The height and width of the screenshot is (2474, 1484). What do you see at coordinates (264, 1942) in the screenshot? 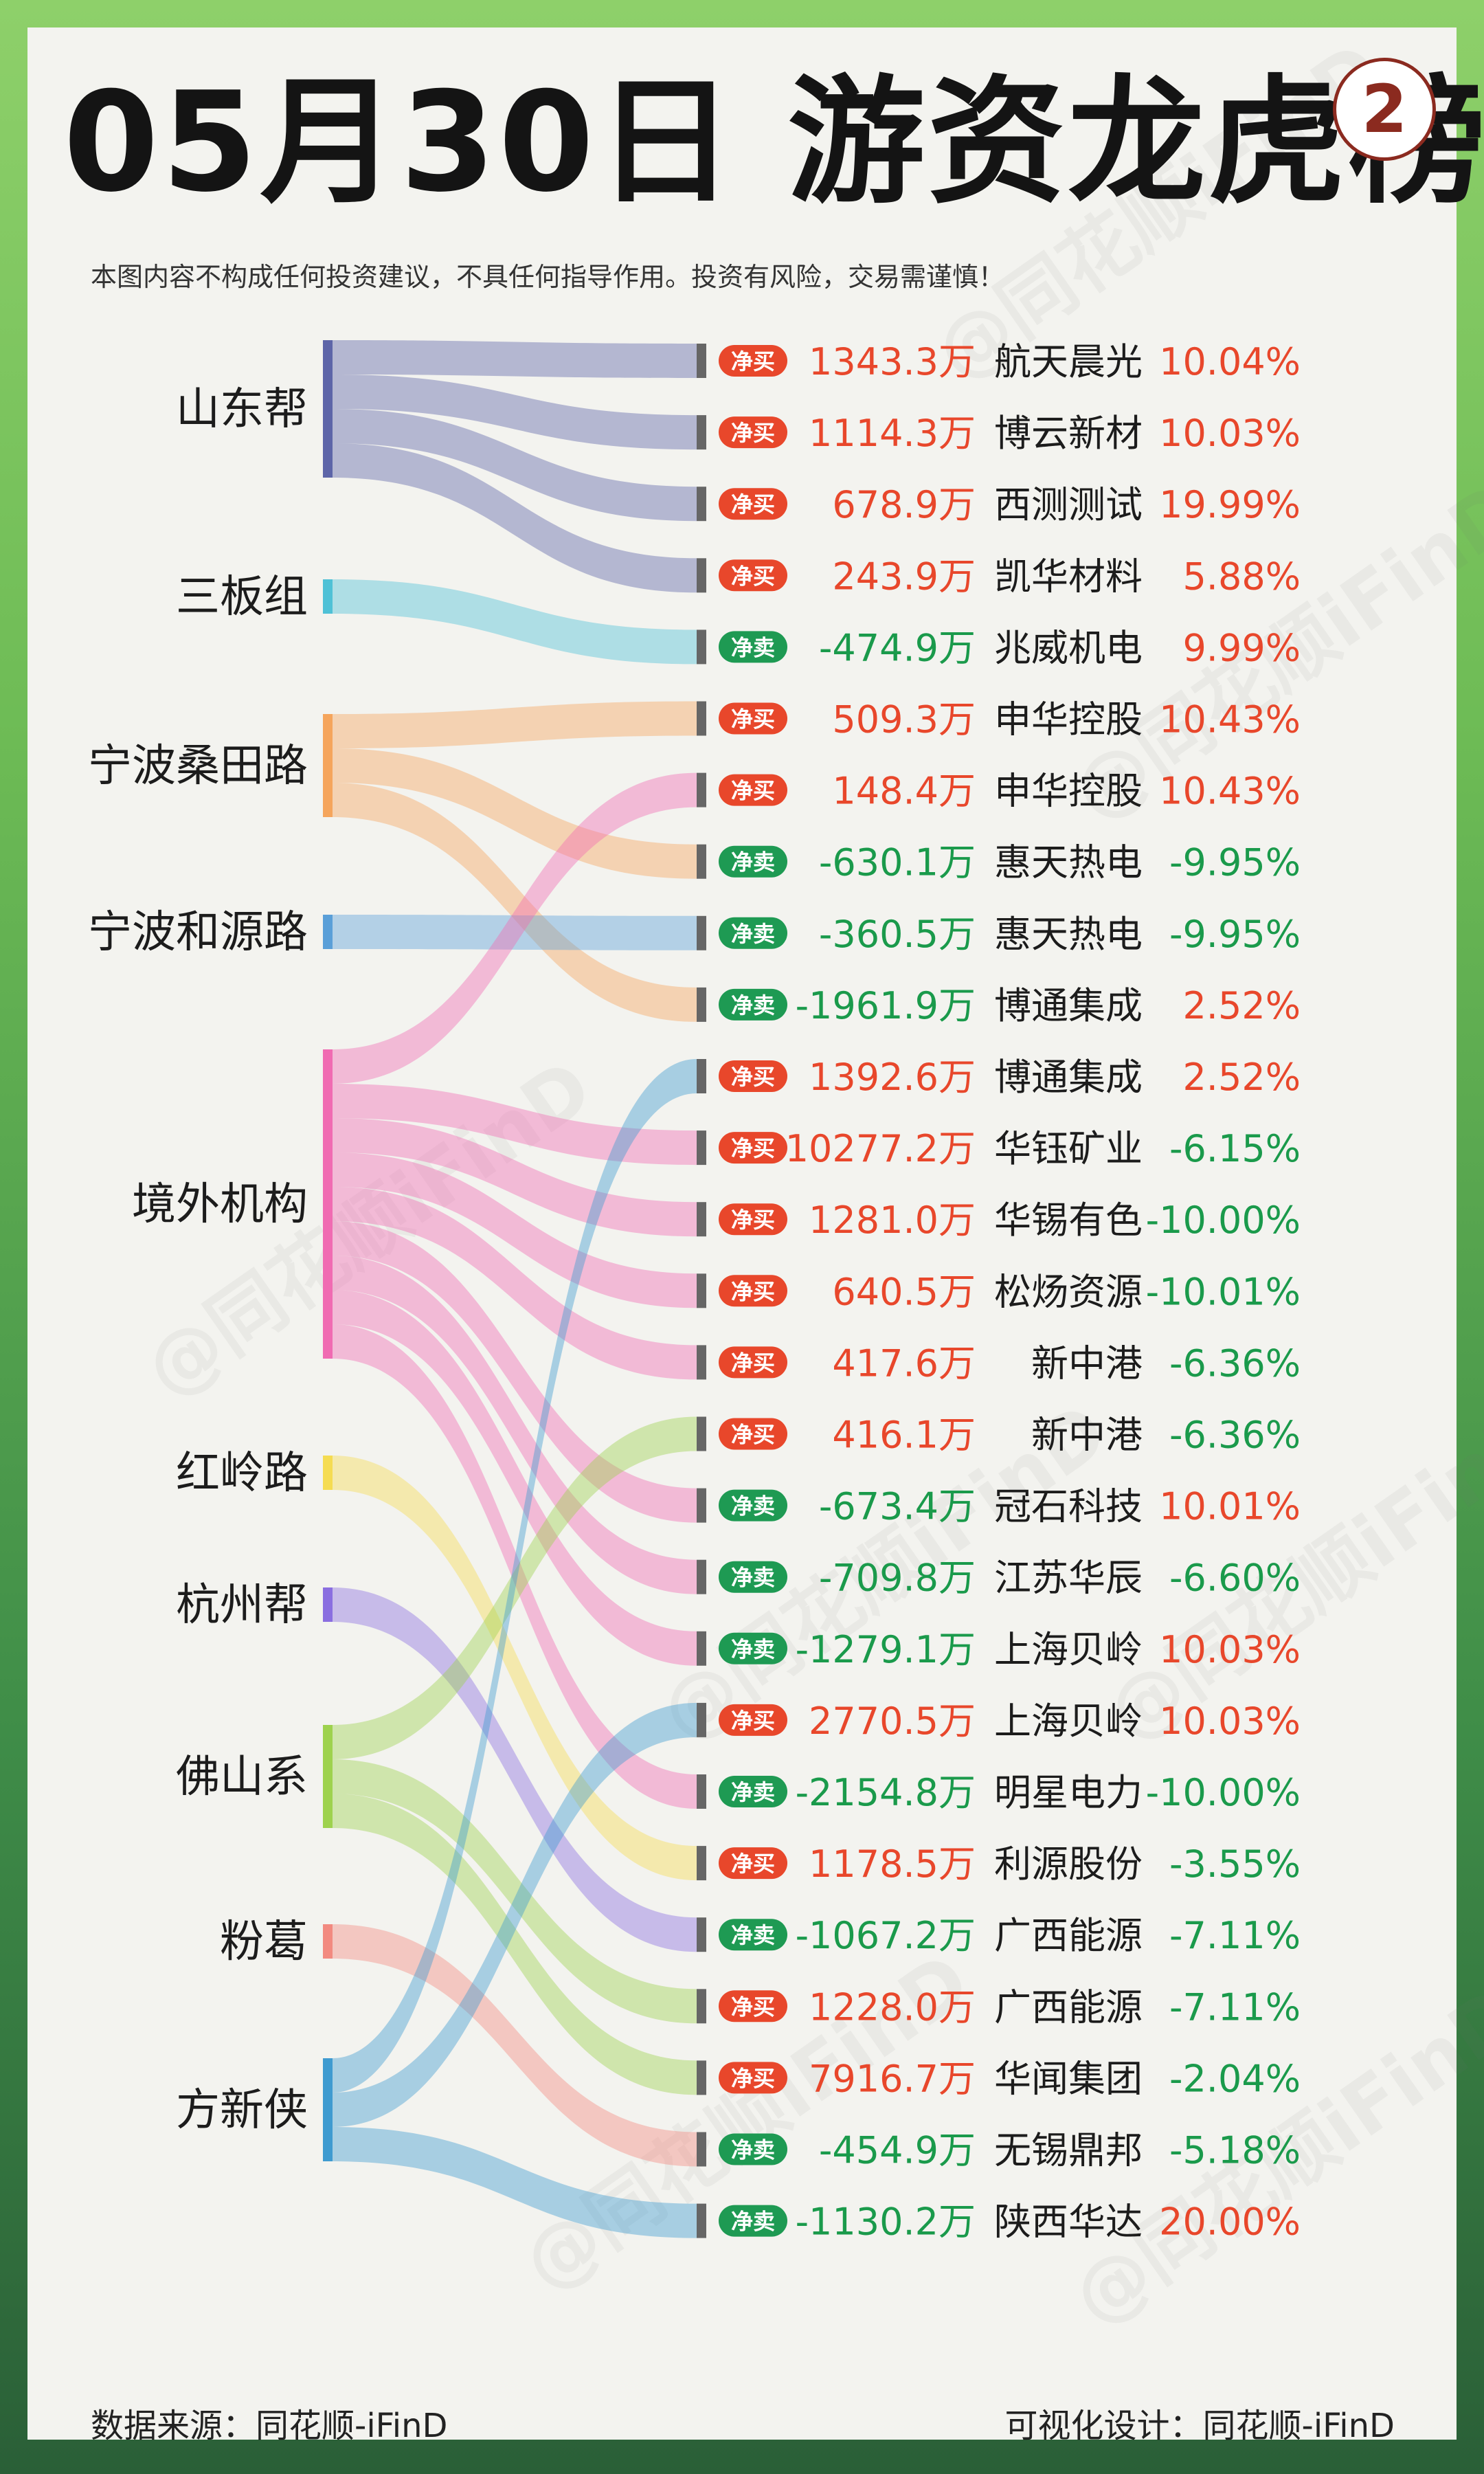
I see `group-label: 粉葛` at bounding box center [264, 1942].